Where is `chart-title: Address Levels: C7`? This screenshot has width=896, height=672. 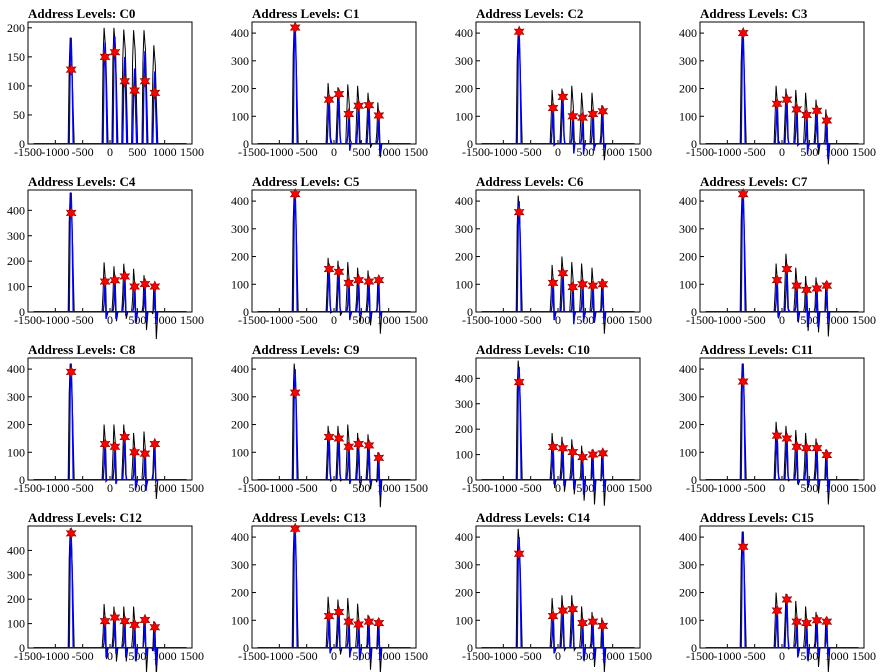
chart-title: Address Levels: C7 is located at coordinates (754, 181).